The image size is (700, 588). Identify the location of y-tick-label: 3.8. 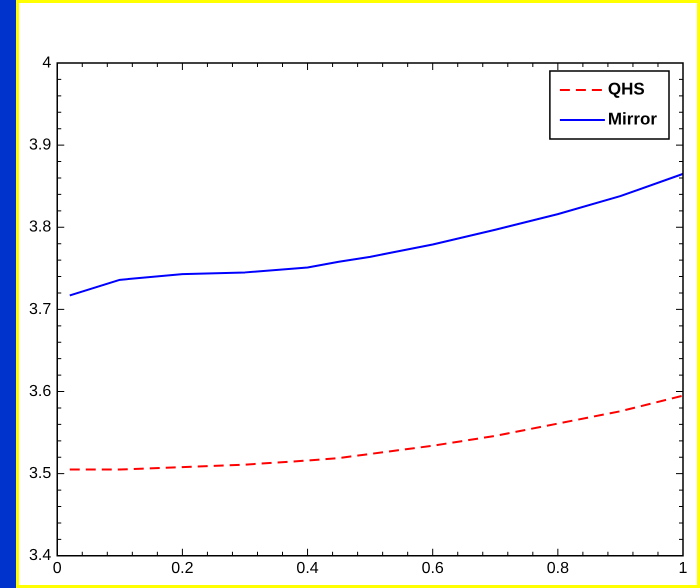
(40, 227).